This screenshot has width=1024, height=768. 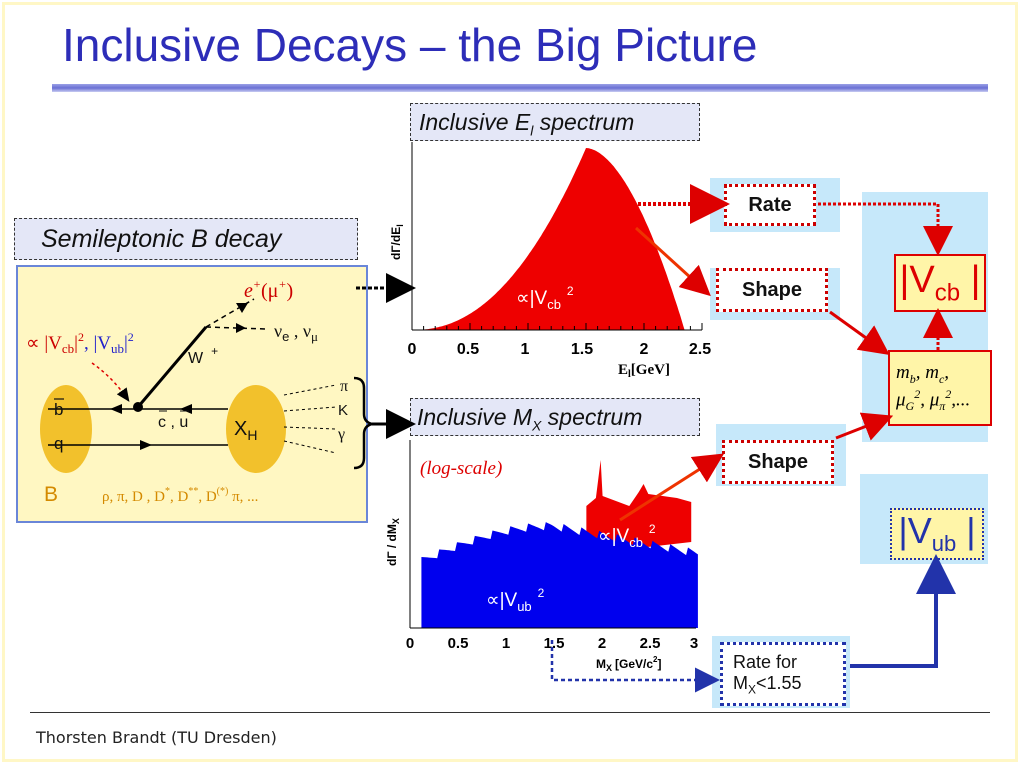 I want to click on mx-cb-annotation: ∝|Vcb2, so click(x=627, y=536).